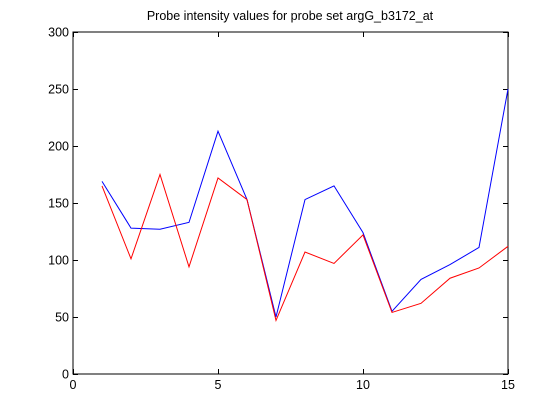 The height and width of the screenshot is (420, 560). Describe the element at coordinates (58, 33) in the screenshot. I see `y-tick-label: 300` at that location.